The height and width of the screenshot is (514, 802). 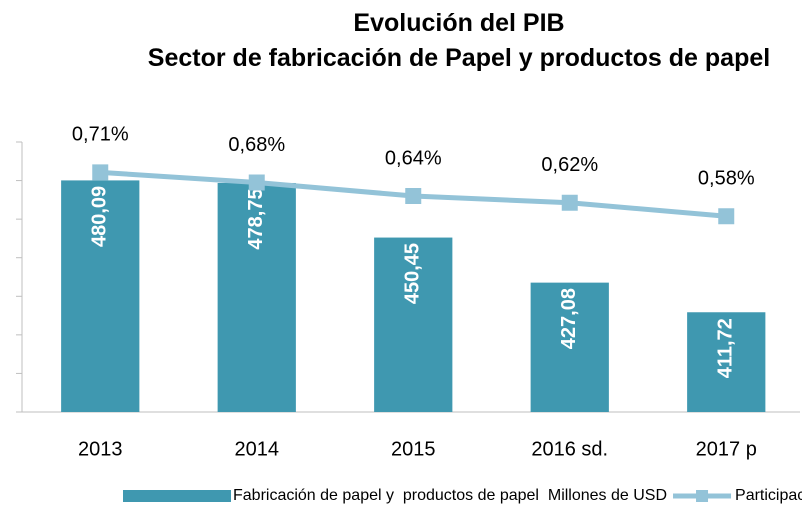 What do you see at coordinates (459, 23) in the screenshot?
I see `chart-title: Evolución del PIB` at bounding box center [459, 23].